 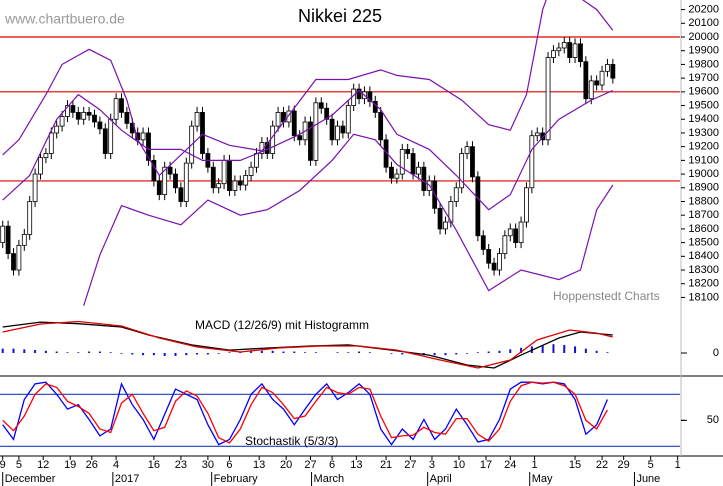 What do you see at coordinates (127, 479) in the screenshot?
I see `month-label: 2017` at bounding box center [127, 479].